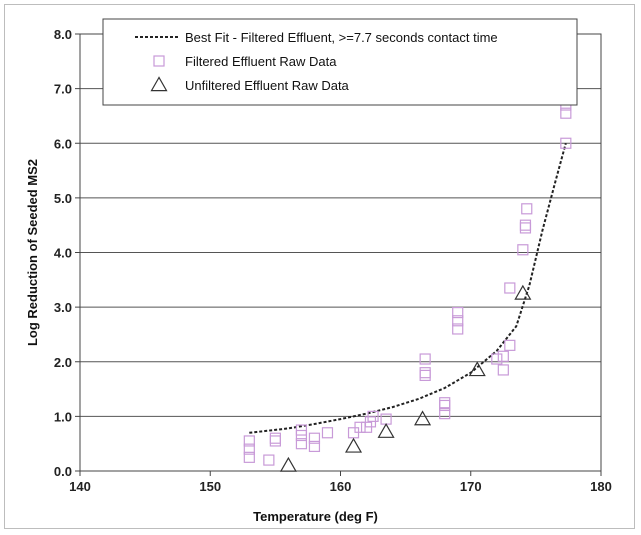 This screenshot has width=641, height=535. Describe the element at coordinates (267, 85) in the screenshot. I see `legend-entry: Unfiltered Effluent Raw Data` at that location.